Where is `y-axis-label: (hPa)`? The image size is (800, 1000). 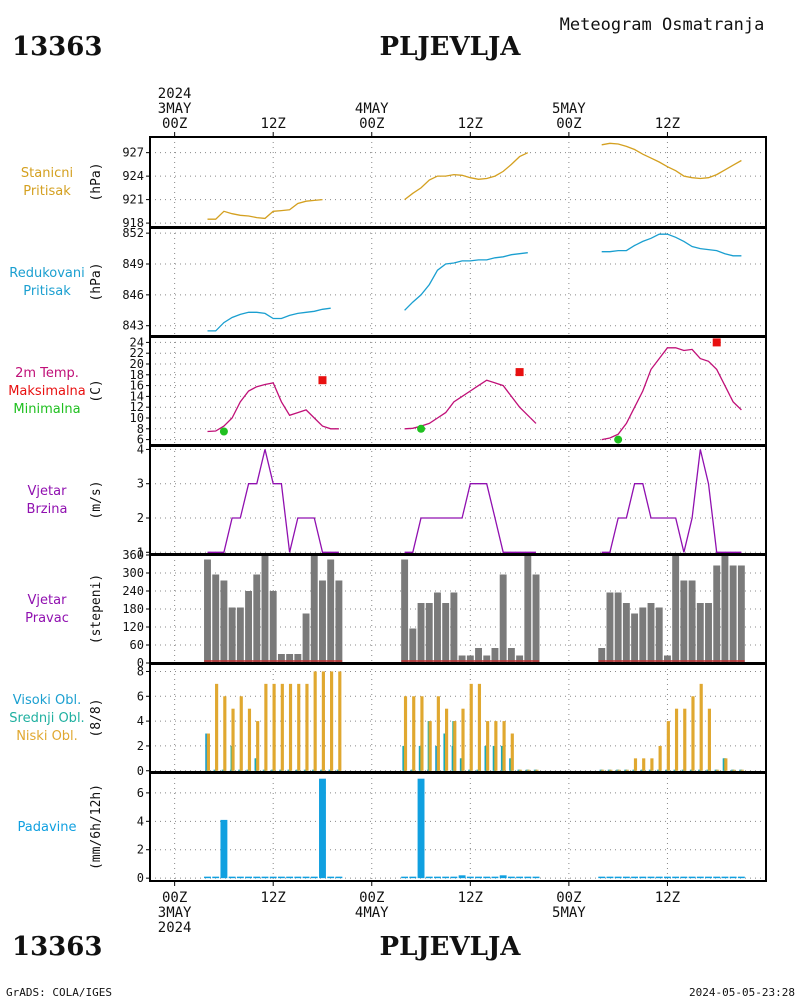 y-axis-label: (hPa) is located at coordinates (96, 281).